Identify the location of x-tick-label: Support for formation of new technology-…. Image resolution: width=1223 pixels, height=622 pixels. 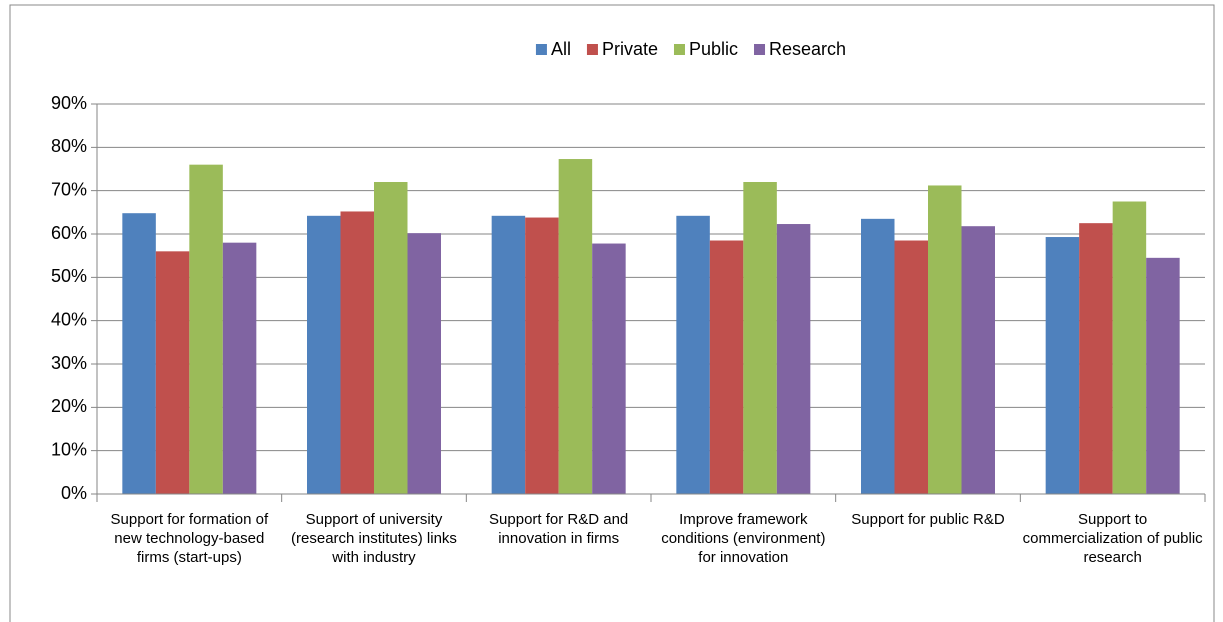
(189, 538).